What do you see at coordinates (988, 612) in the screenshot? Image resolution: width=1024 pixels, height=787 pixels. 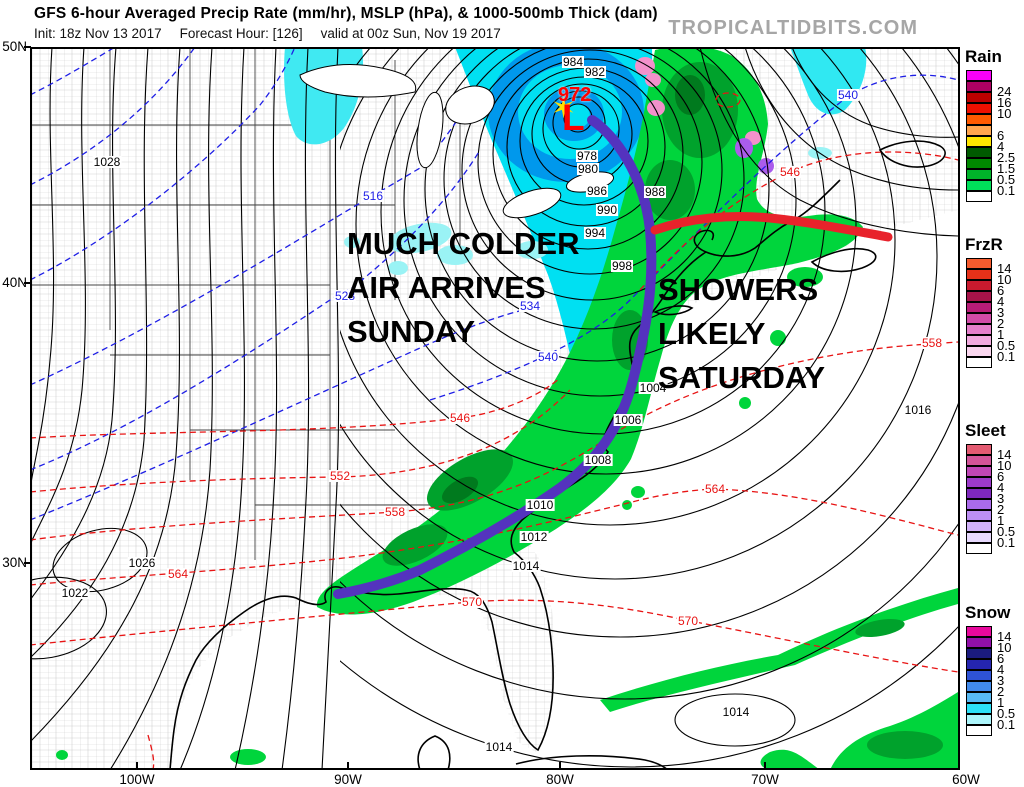 I see `legend-title: Snow` at bounding box center [988, 612].